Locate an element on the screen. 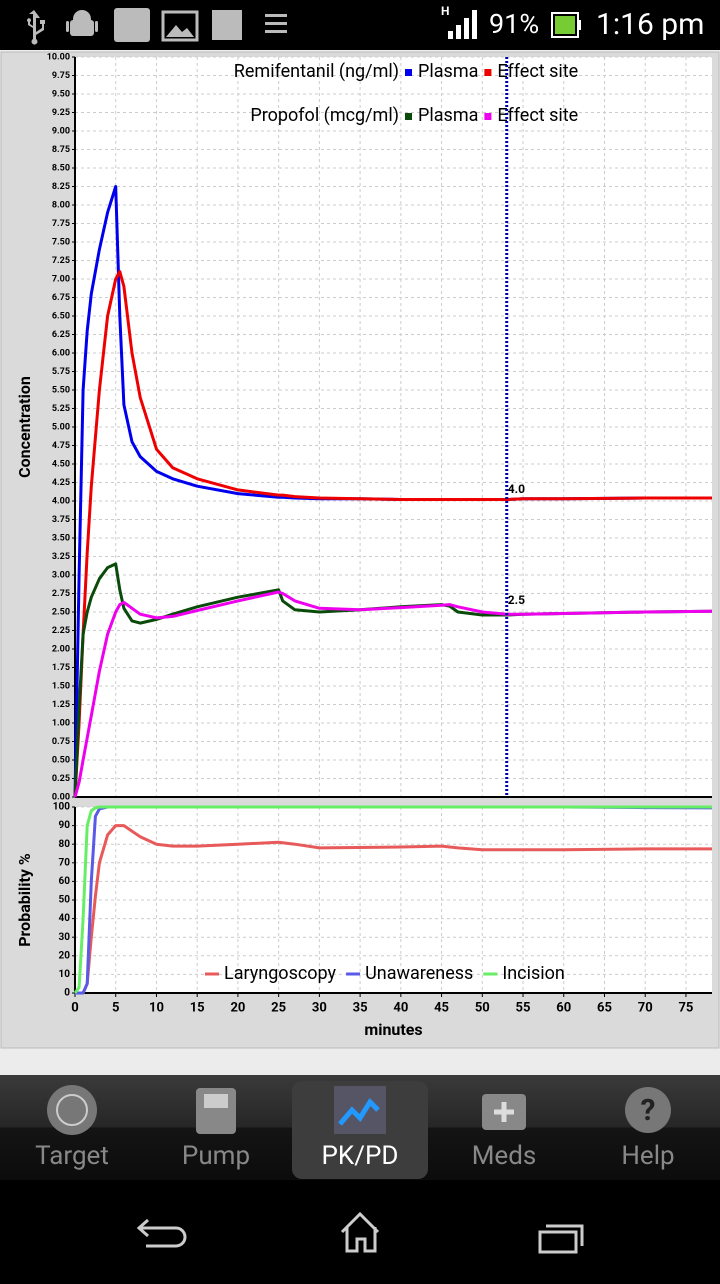 The height and width of the screenshot is (1284, 720). x-tick-label: 50 is located at coordinates (482, 1007).